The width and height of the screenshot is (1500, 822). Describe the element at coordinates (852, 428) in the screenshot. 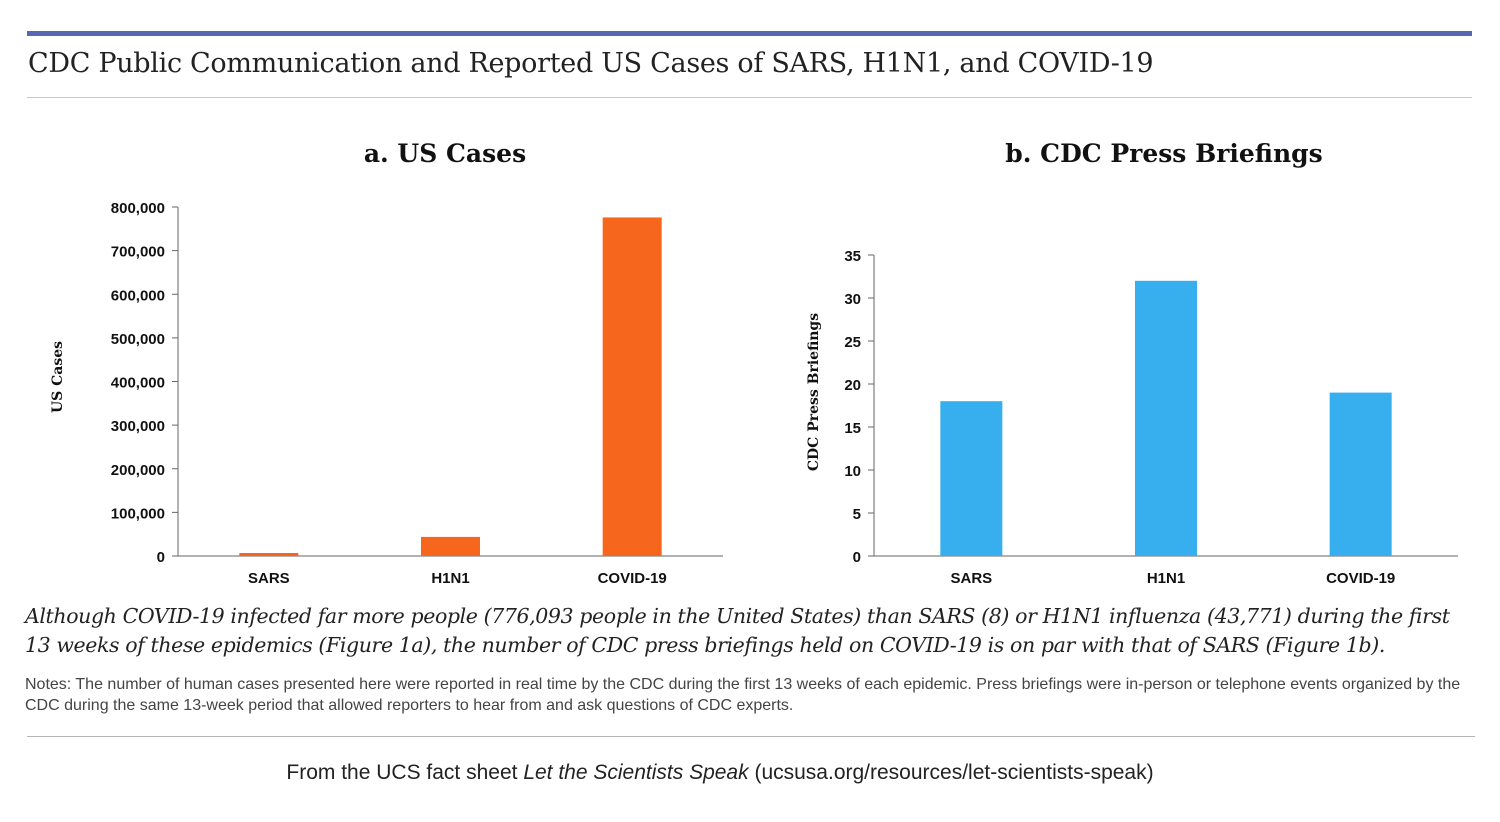

I see `chart-b-y-tick-label: 15` at that location.